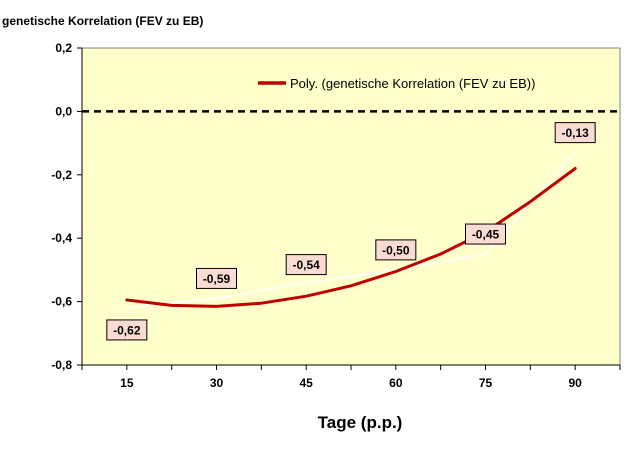 The image size is (630, 449). I want to click on y-tick-label: -0,8, so click(61, 365).